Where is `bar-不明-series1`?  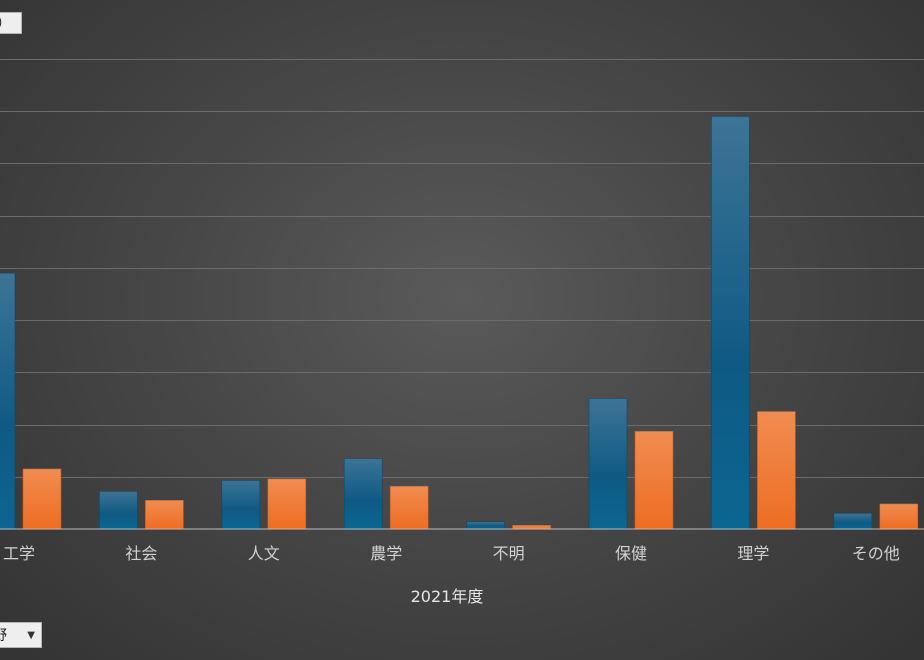
bar-不明-series1 is located at coordinates (485, 525).